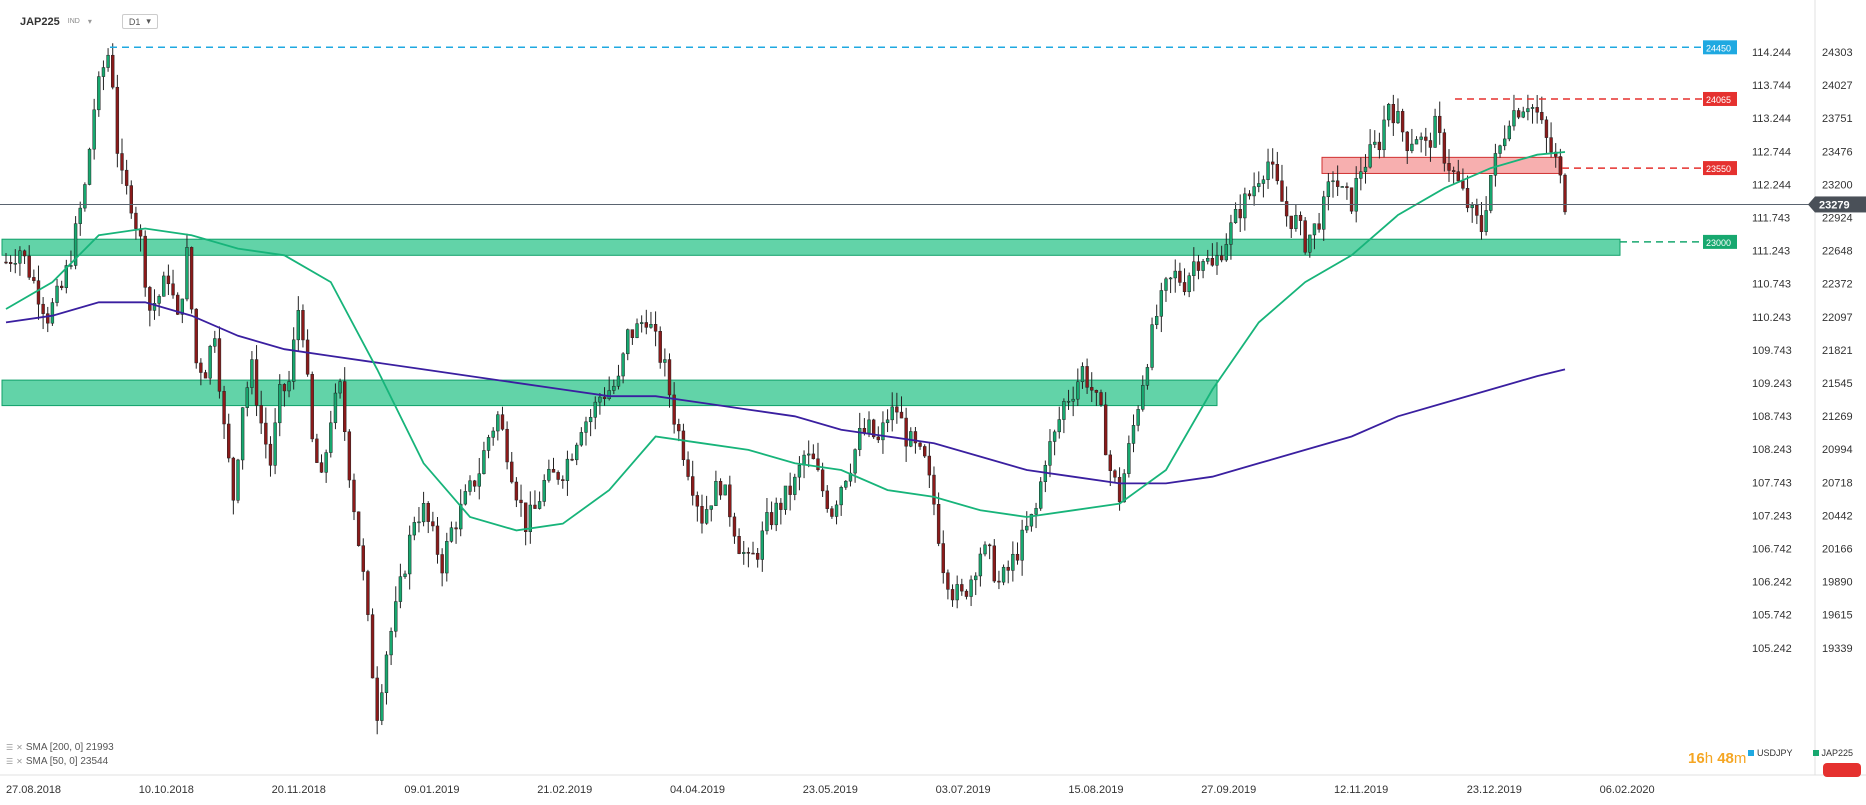  I want to click on settings-icon: ☰, so click(10, 747).